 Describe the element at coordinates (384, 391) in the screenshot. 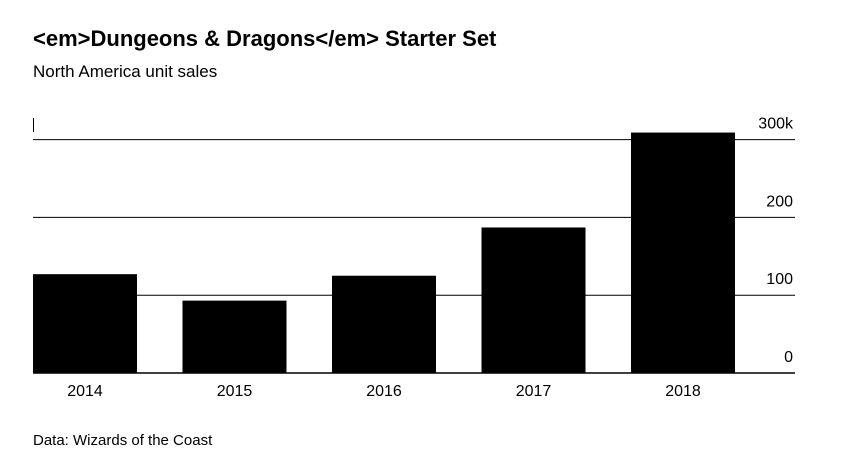

I see `x-tick-label: 2016` at that location.